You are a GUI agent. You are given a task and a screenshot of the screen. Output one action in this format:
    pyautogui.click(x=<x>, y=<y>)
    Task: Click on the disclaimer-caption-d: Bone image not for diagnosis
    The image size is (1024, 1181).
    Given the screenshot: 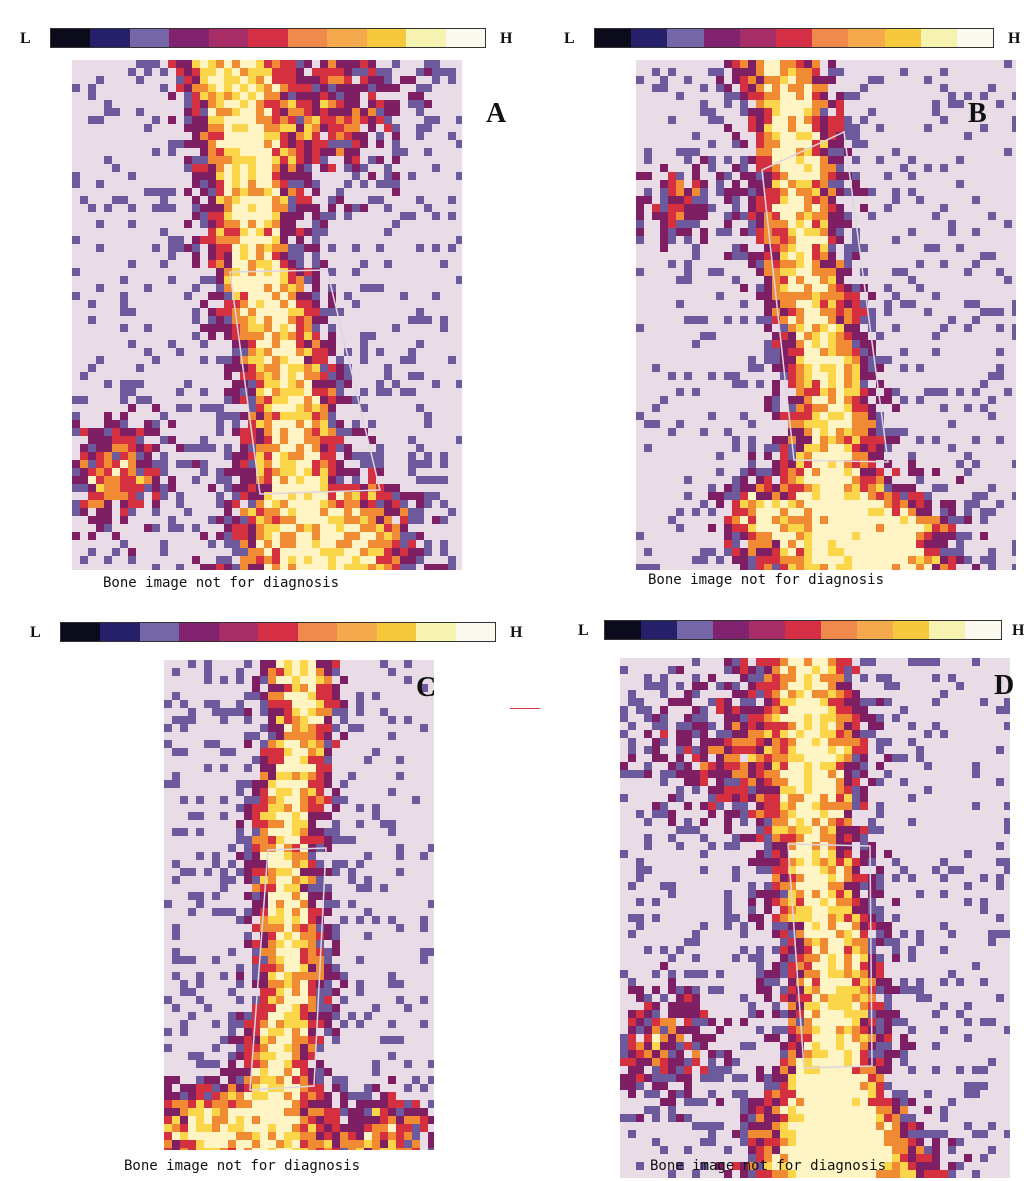 What is the action you would take?
    pyautogui.click(x=768, y=1166)
    